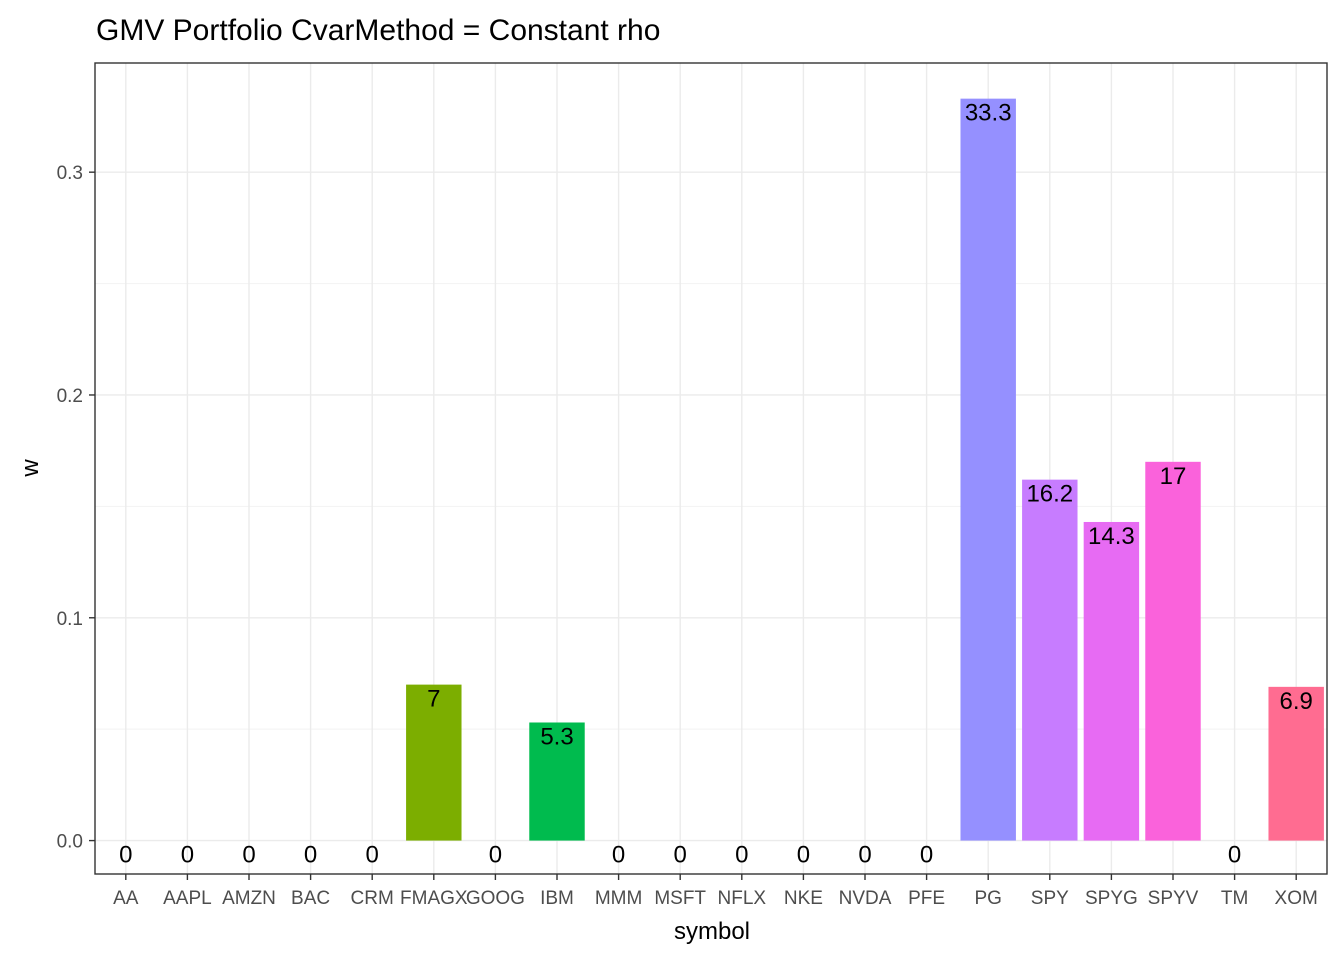 Image resolution: width=1344 pixels, height=960 pixels. Describe the element at coordinates (70, 173) in the screenshot. I see `y-tick-label: 0.3` at that location.